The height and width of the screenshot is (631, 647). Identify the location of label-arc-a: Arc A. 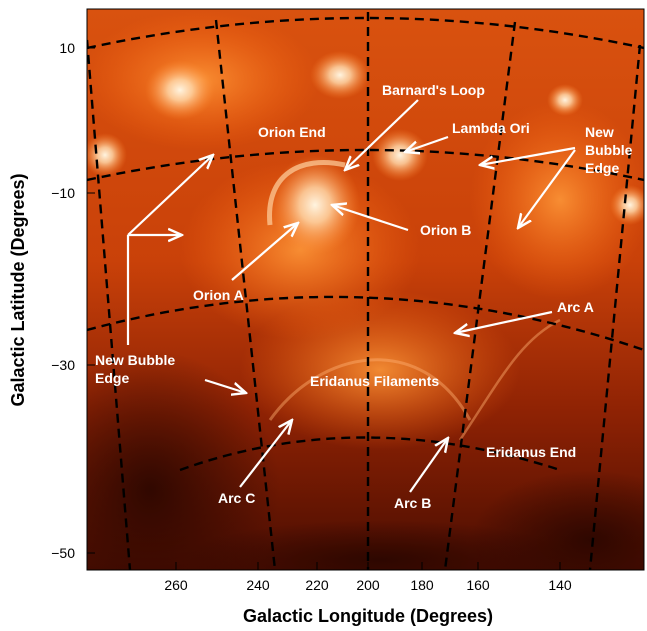
(575, 307).